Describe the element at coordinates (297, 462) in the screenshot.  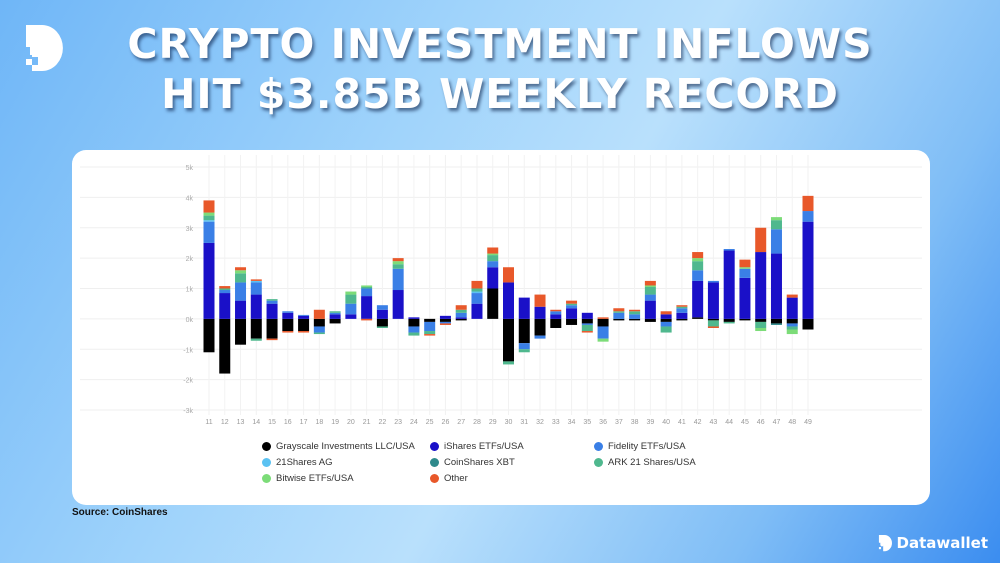
I see `legend-item: 21Shares AG` at that location.